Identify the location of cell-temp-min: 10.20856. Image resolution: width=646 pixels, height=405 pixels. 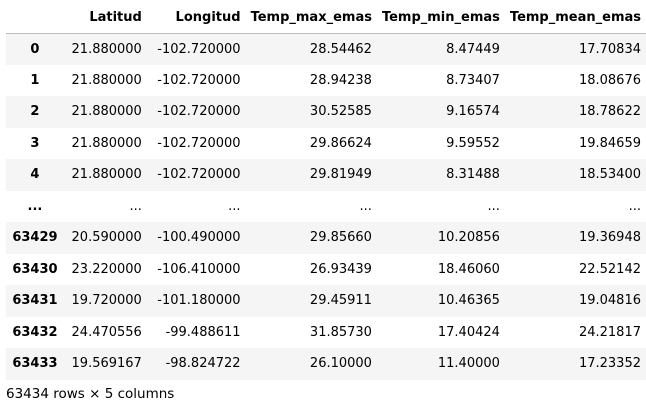
(468, 238).